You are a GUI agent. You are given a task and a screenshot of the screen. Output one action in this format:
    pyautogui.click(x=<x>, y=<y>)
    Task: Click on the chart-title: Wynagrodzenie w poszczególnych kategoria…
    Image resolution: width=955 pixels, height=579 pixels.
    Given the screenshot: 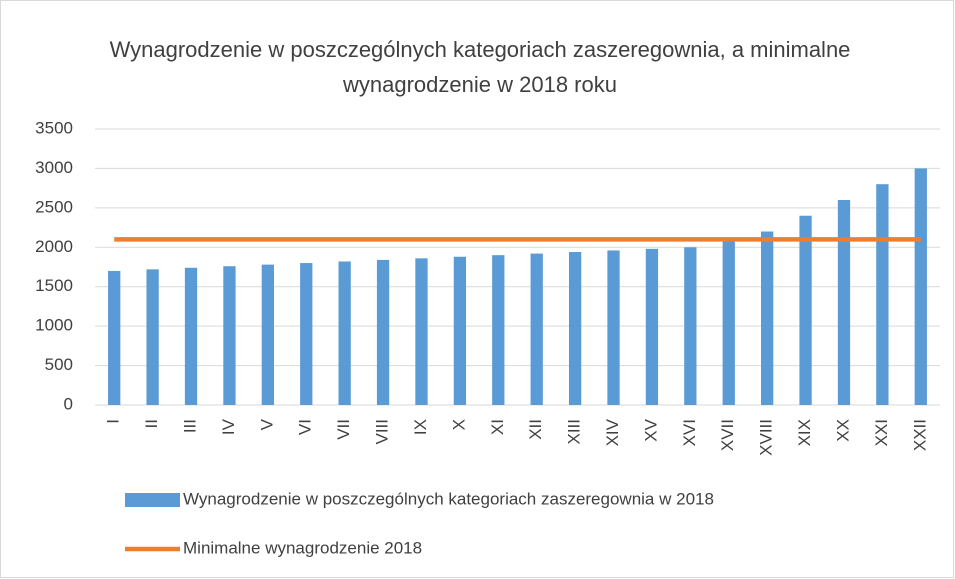 What is the action you would take?
    pyautogui.click(x=480, y=67)
    